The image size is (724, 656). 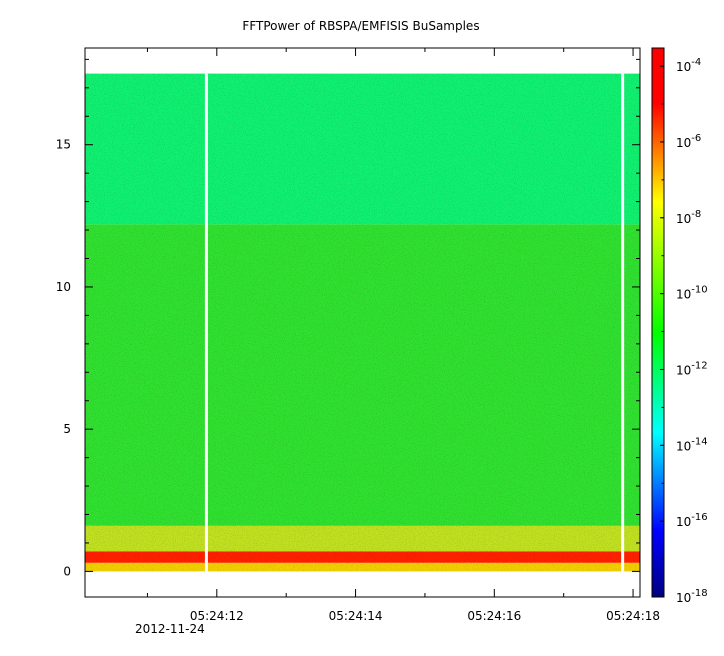 I want to click on colorbar: 10⁻⁴ 10⁻⁶ 10⁻⁸ 10⁻¹⁰ 10⁻¹² 10⁻¹⁴ 10⁻¹⁶ 10⁻¹⁸, so click(x=679, y=326).